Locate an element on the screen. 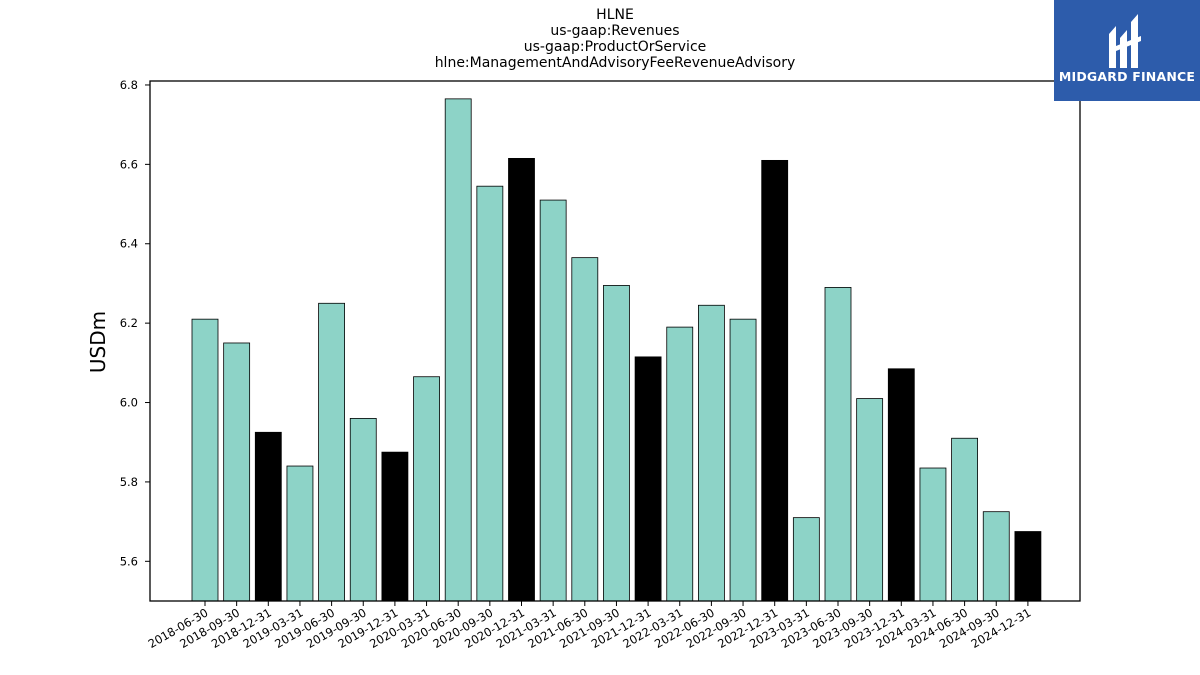 This screenshot has width=1200, height=675. chart-title-line-1: HLNE is located at coordinates (615, 15).